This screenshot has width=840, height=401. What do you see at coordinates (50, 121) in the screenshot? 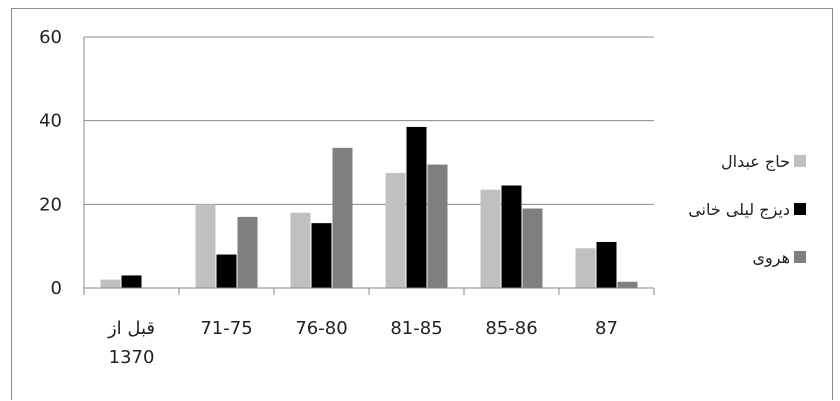
I see `y-tick-label: 40` at bounding box center [50, 121].